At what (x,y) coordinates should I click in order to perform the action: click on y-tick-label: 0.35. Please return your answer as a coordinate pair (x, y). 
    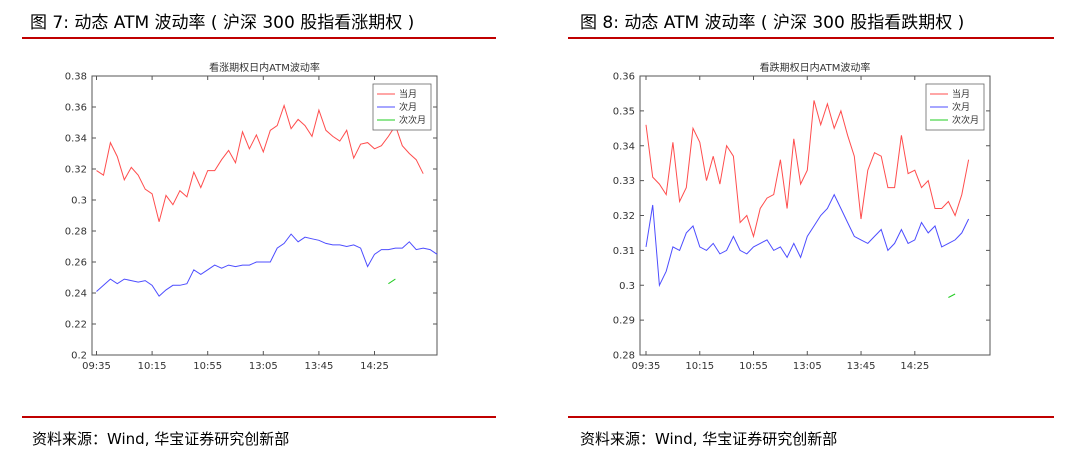
    Looking at the image, I should click on (624, 111).